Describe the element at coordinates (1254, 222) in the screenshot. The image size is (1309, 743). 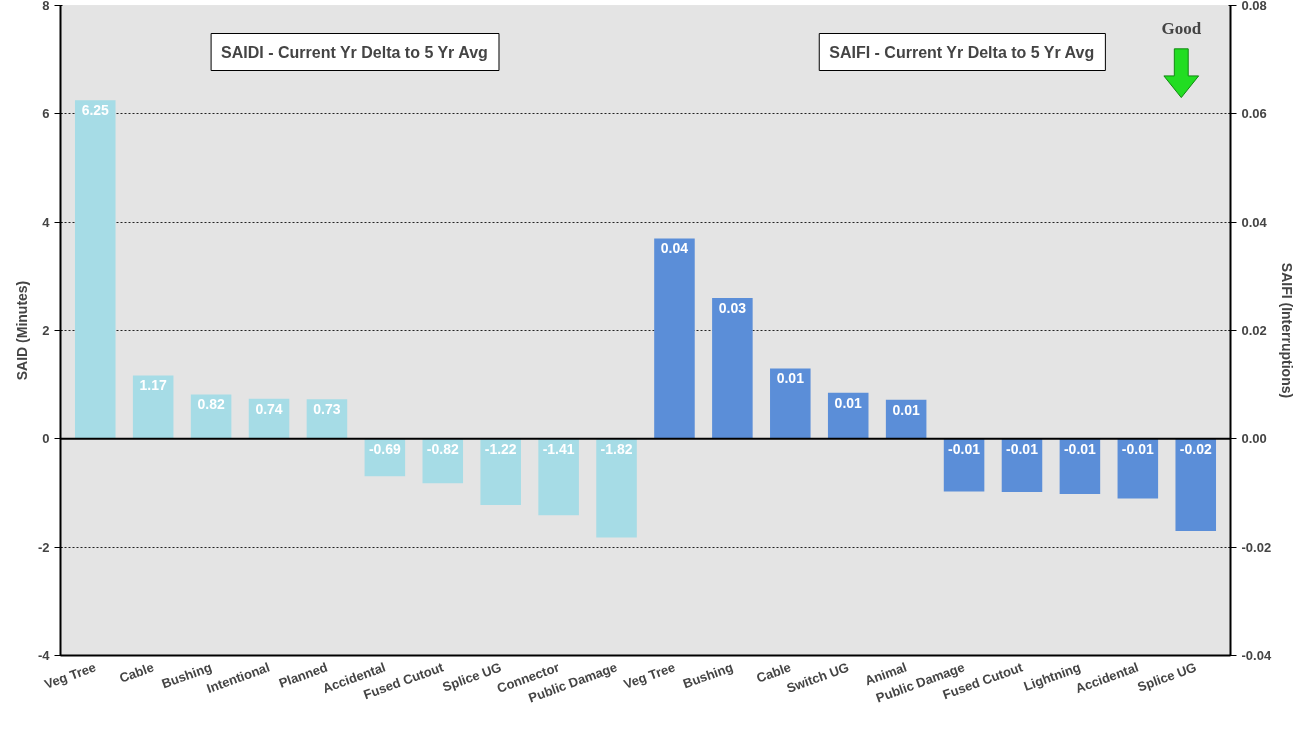
I see `y2-tick-label: 0.04` at that location.